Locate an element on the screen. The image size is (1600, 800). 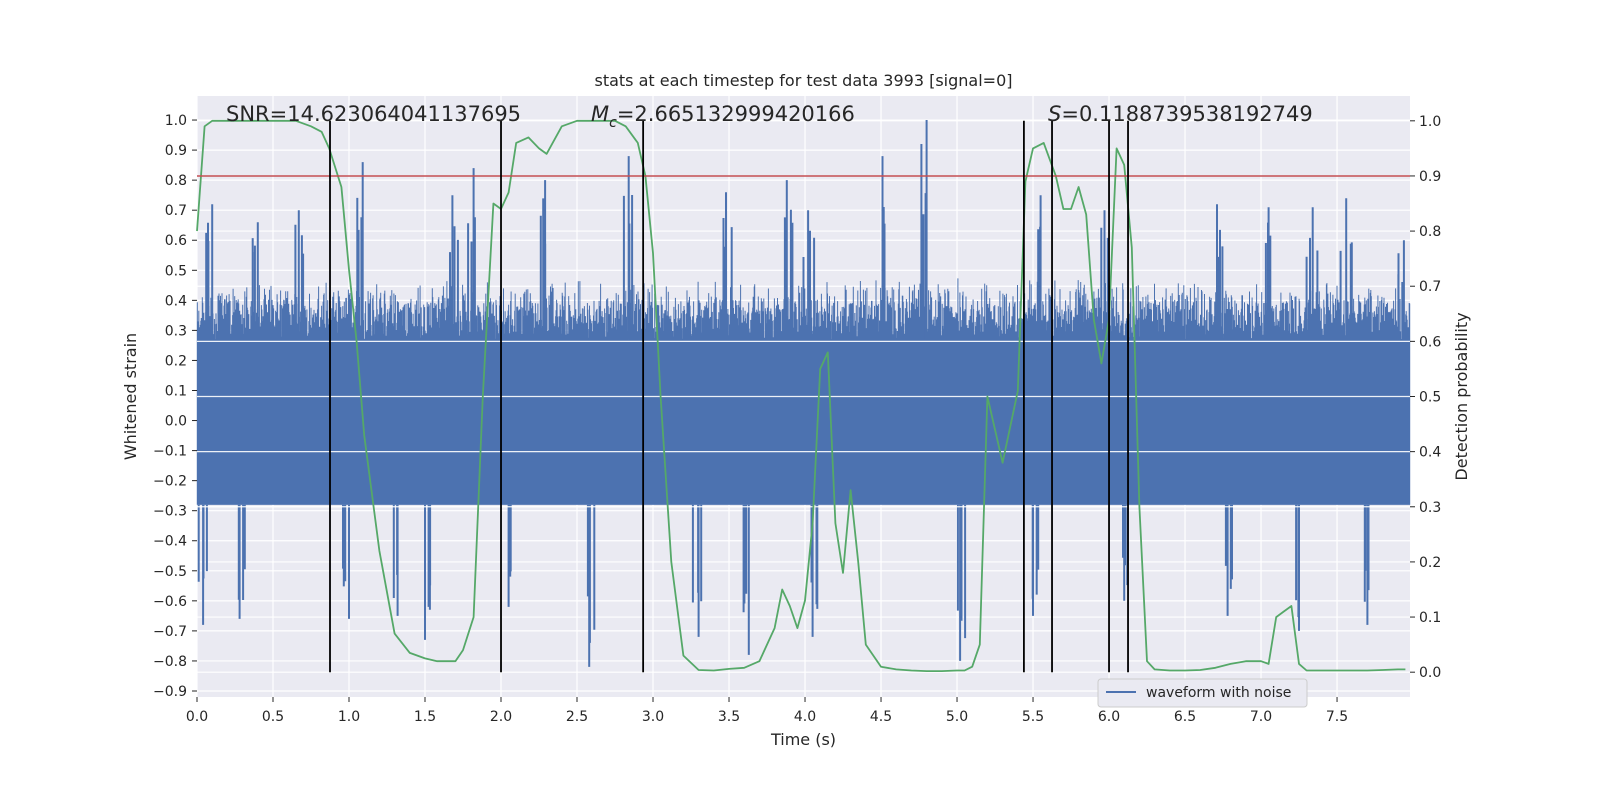
x-tick-label: 6.5 is located at coordinates (1185, 717).